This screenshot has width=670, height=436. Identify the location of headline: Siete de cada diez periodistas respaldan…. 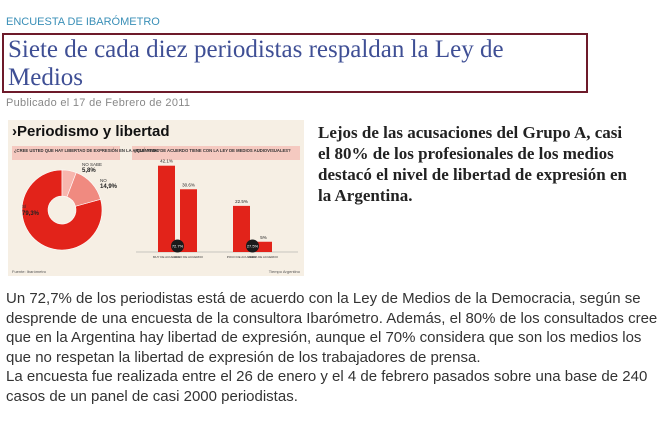
(295, 63).